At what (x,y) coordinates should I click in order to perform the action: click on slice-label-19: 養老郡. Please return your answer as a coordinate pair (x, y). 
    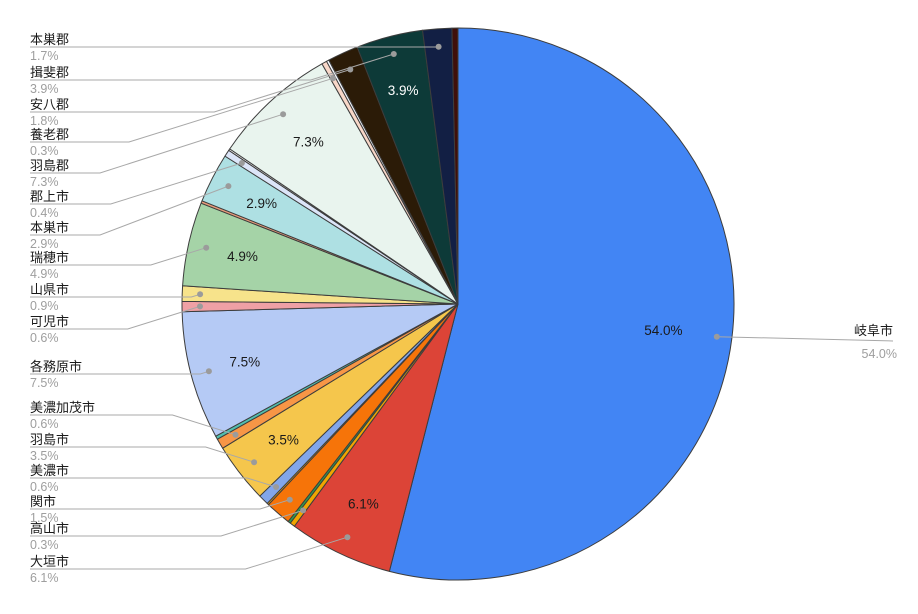
    Looking at the image, I should click on (49, 134).